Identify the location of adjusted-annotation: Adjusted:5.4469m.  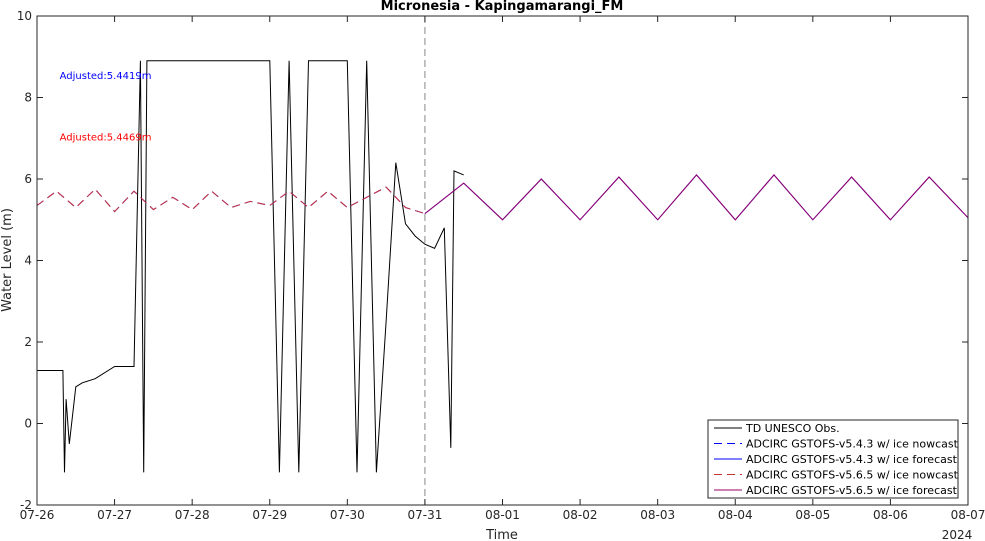
(106, 137).